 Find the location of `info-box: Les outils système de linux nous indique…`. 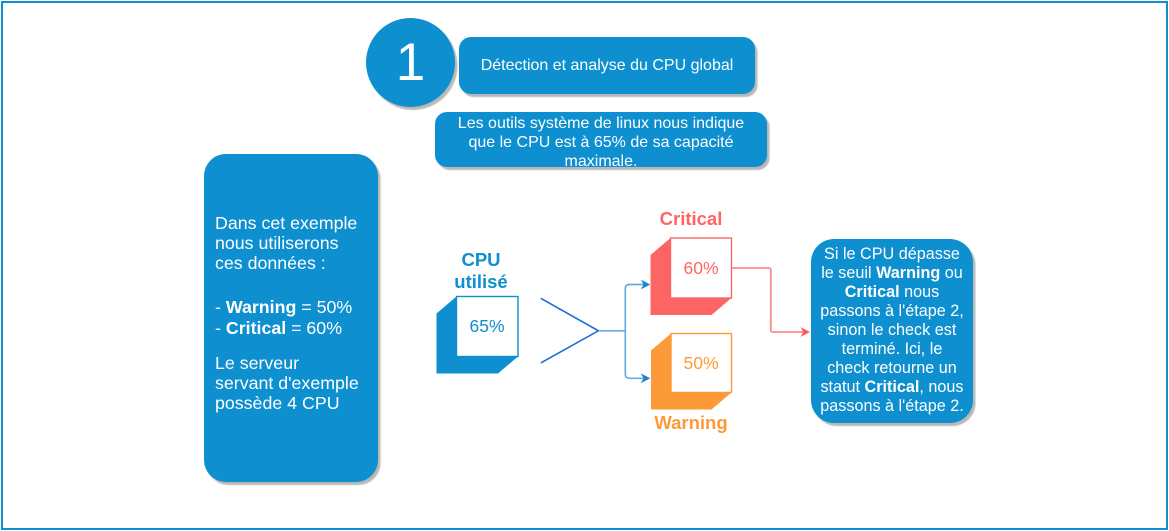

info-box: Les outils système de linux nous indique… is located at coordinates (601, 141).